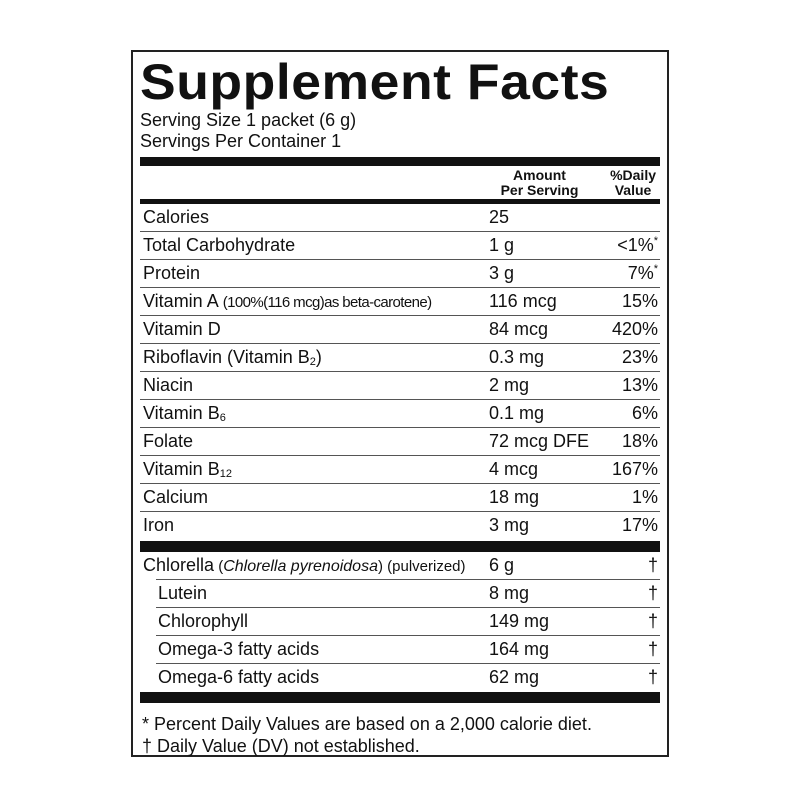  I want to click on nutrient-name-text: Niacin, so click(168, 385).